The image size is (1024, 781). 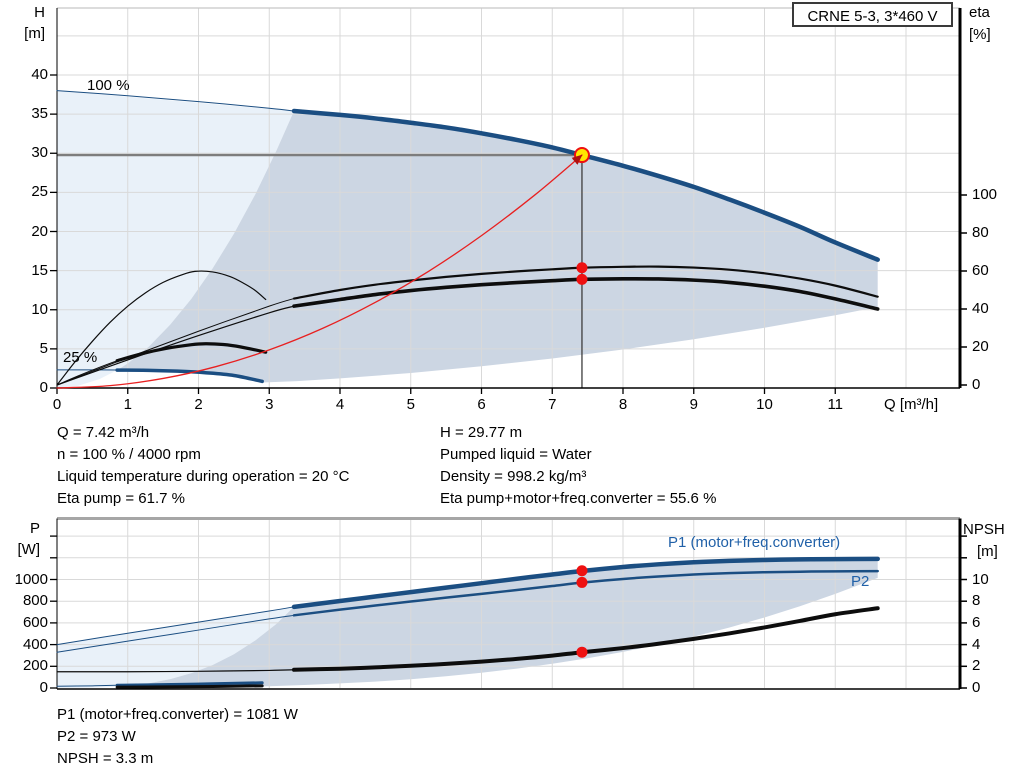 What do you see at coordinates (175, 633) in the screenshot?
I see `series-p2-ext` at bounding box center [175, 633].